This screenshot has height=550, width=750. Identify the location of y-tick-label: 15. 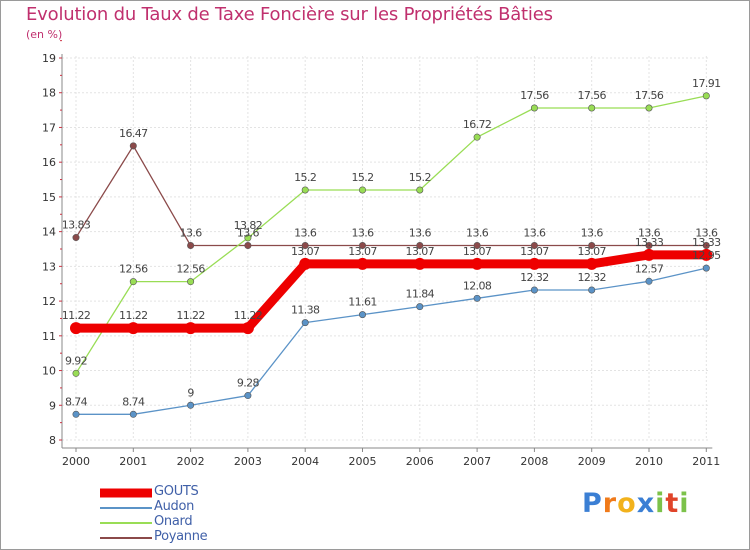
(49, 197).